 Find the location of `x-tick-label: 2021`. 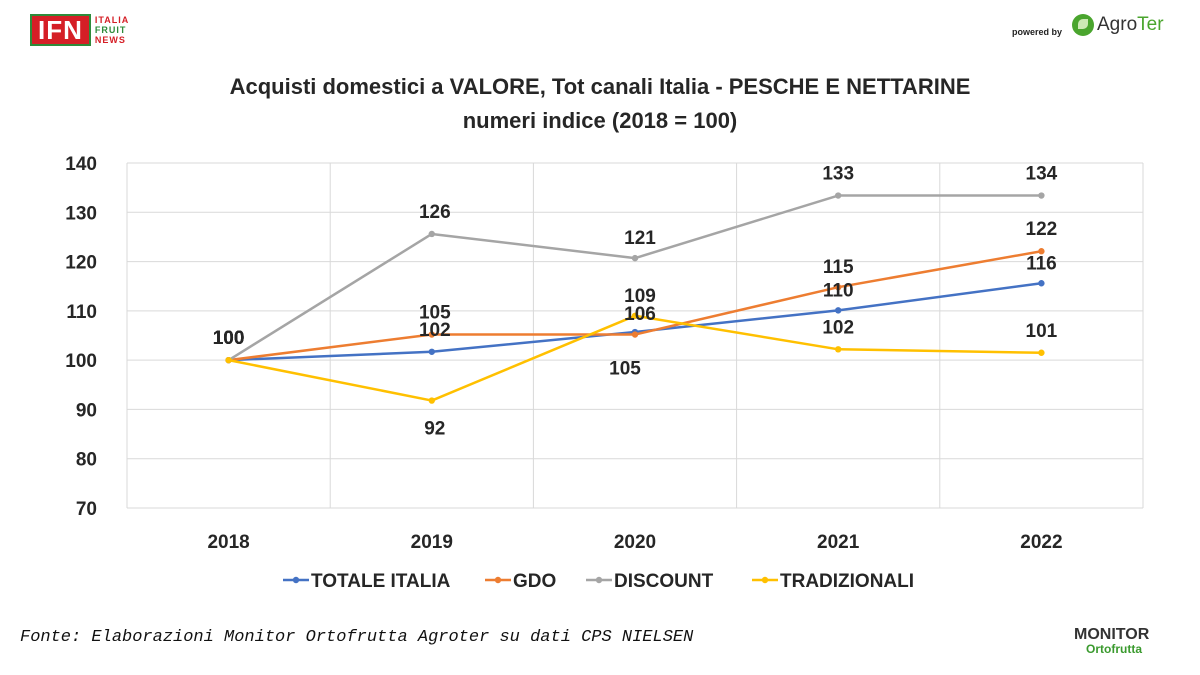

x-tick-label: 2021 is located at coordinates (838, 542).